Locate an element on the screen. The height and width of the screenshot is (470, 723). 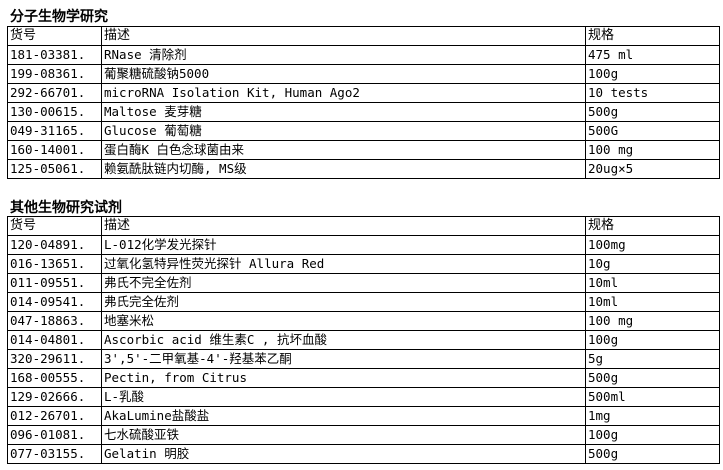
catalog-number-cell: 047-18863. is located at coordinates (54, 321).